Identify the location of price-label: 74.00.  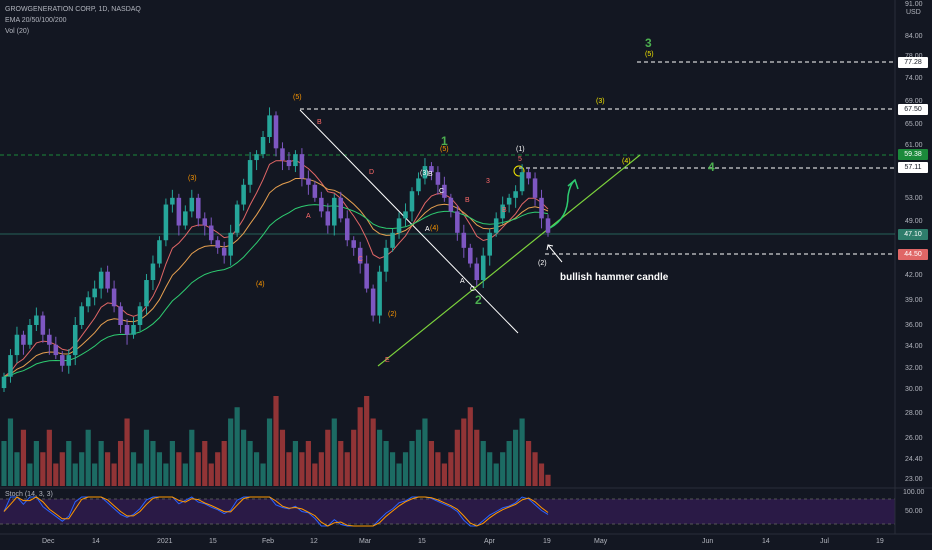
(914, 78).